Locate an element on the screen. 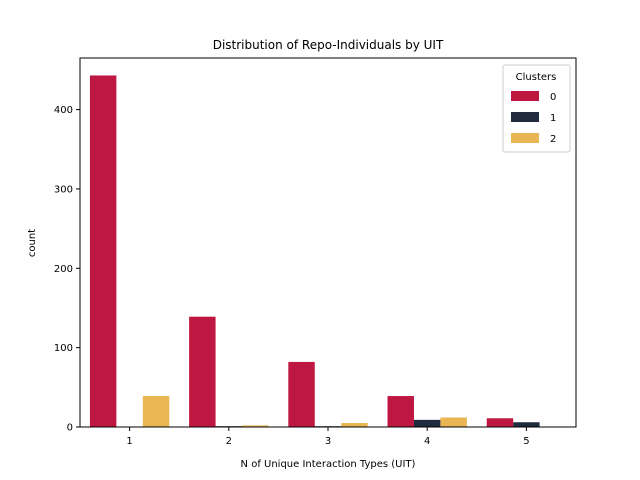  legend-title: Clusters is located at coordinates (536, 77).